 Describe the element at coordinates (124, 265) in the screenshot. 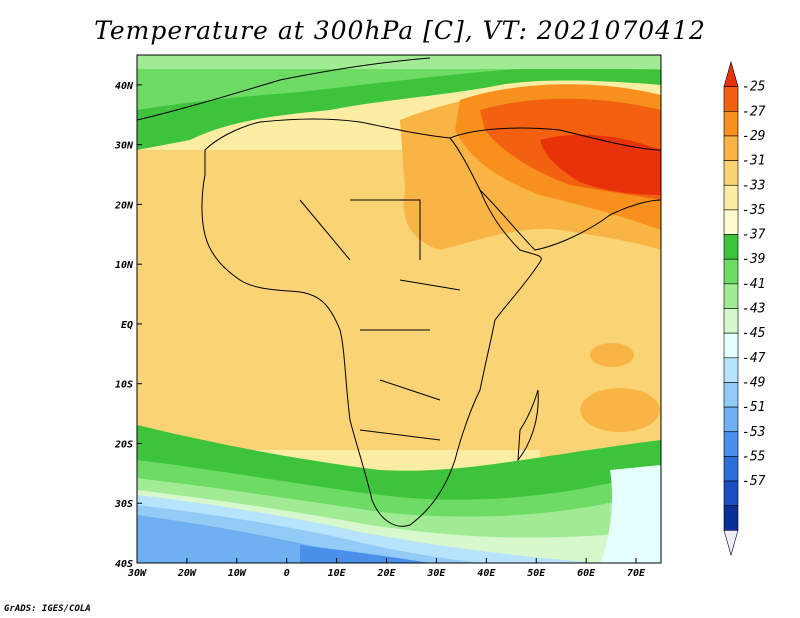

I see `lat-tick-label: 10N` at that location.